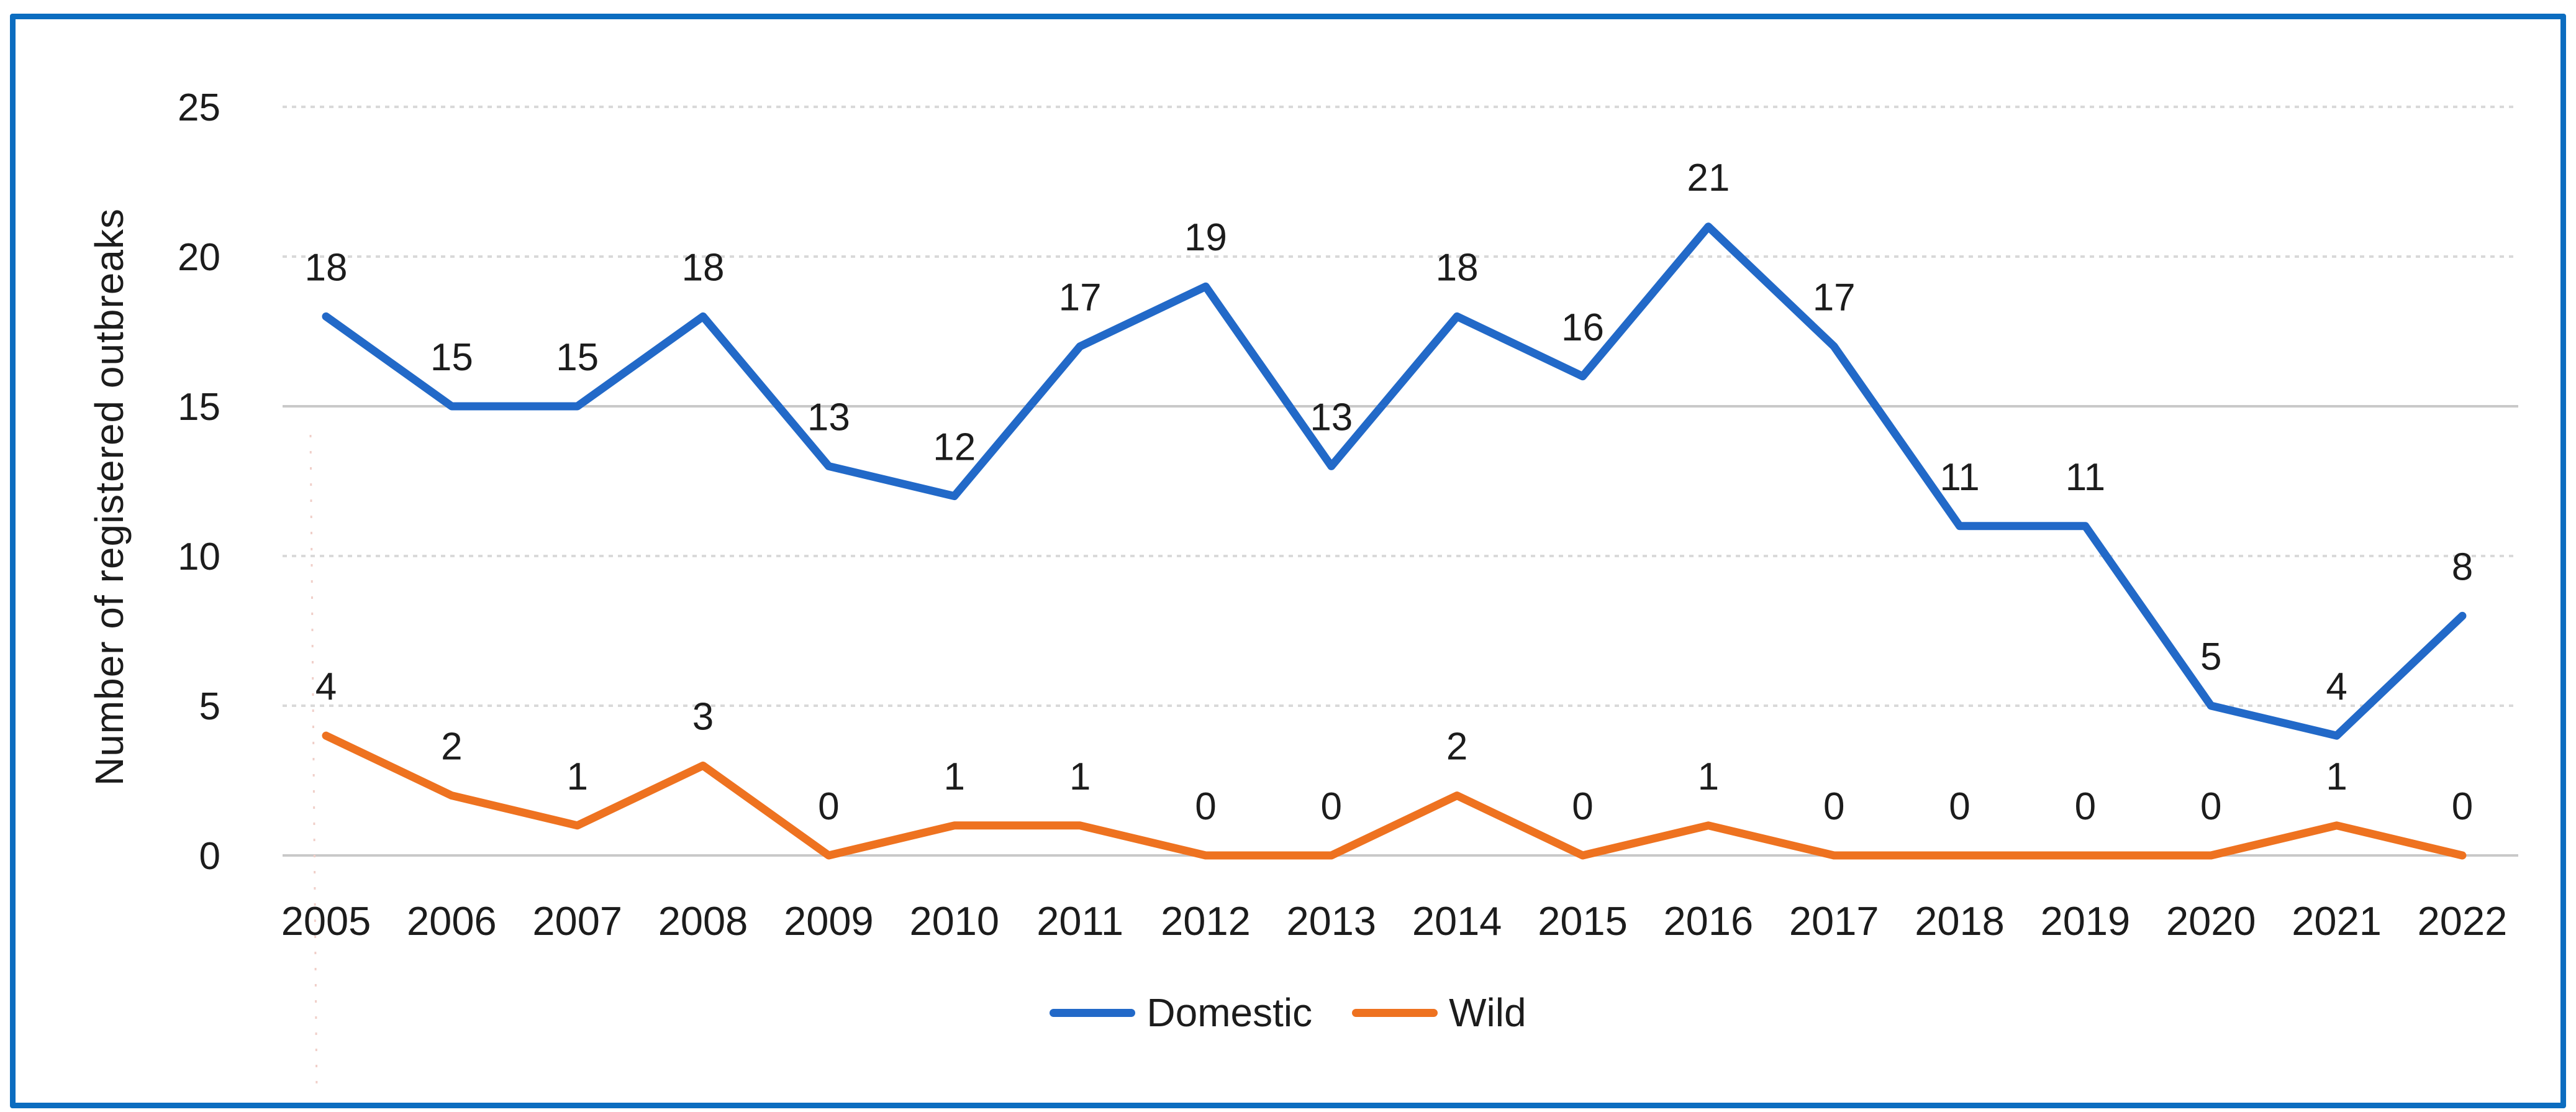 Image resolution: width=2576 pixels, height=1112 pixels. Describe the element at coordinates (954, 776) in the screenshot. I see `wild-data-label-2010: 1` at that location.